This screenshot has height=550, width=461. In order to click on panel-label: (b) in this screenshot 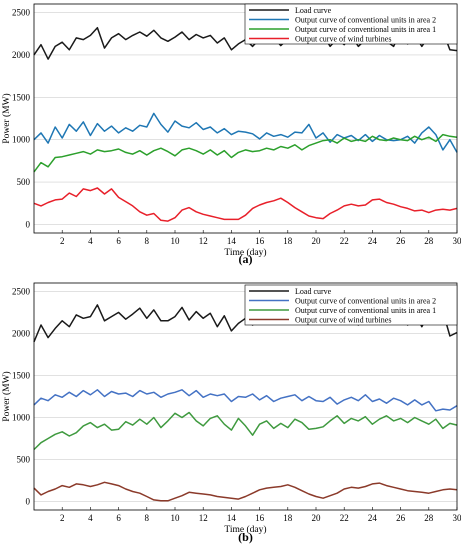, I will do `click(245, 537)`.